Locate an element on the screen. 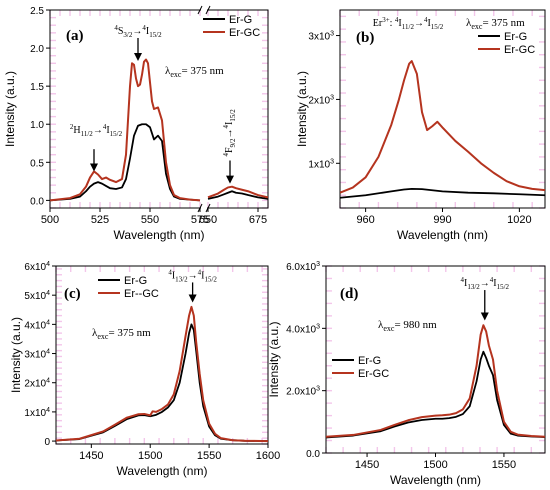 This screenshot has height=490, width=550. plot-frame is located at coordinates (162, 355).